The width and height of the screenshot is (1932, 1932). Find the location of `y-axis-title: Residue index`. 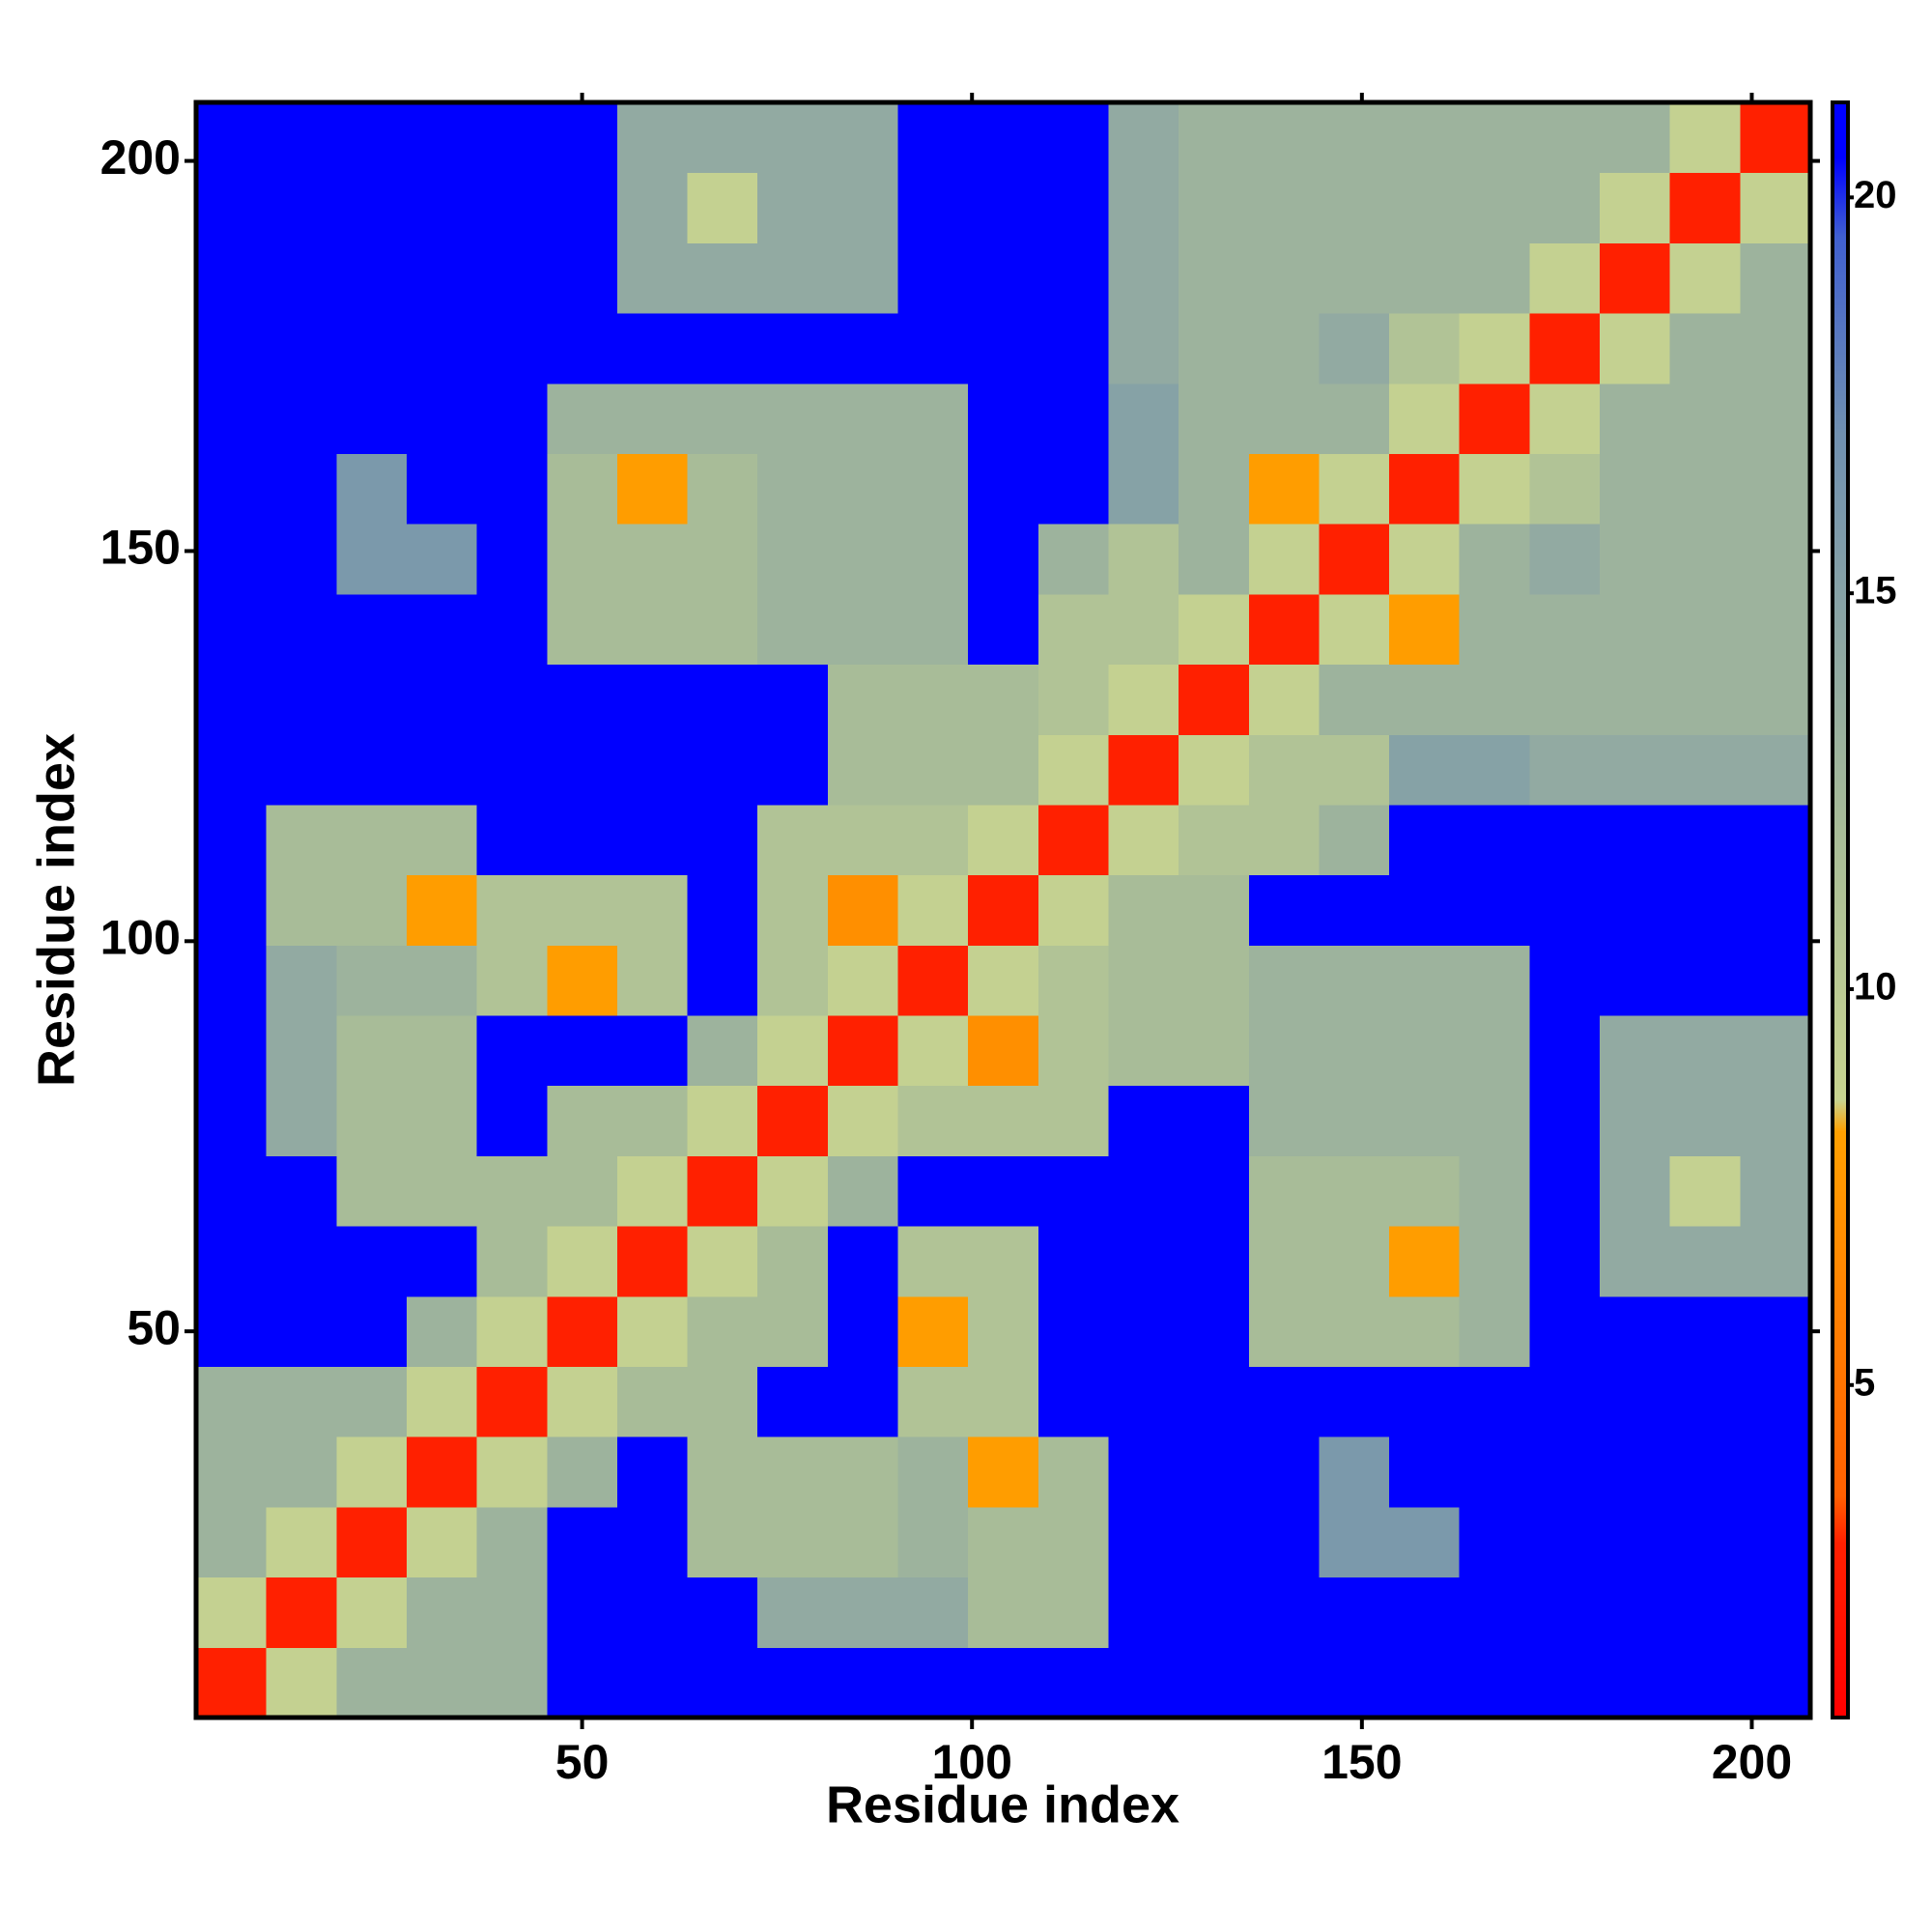

y-axis-title: Residue index is located at coordinates (56, 910).